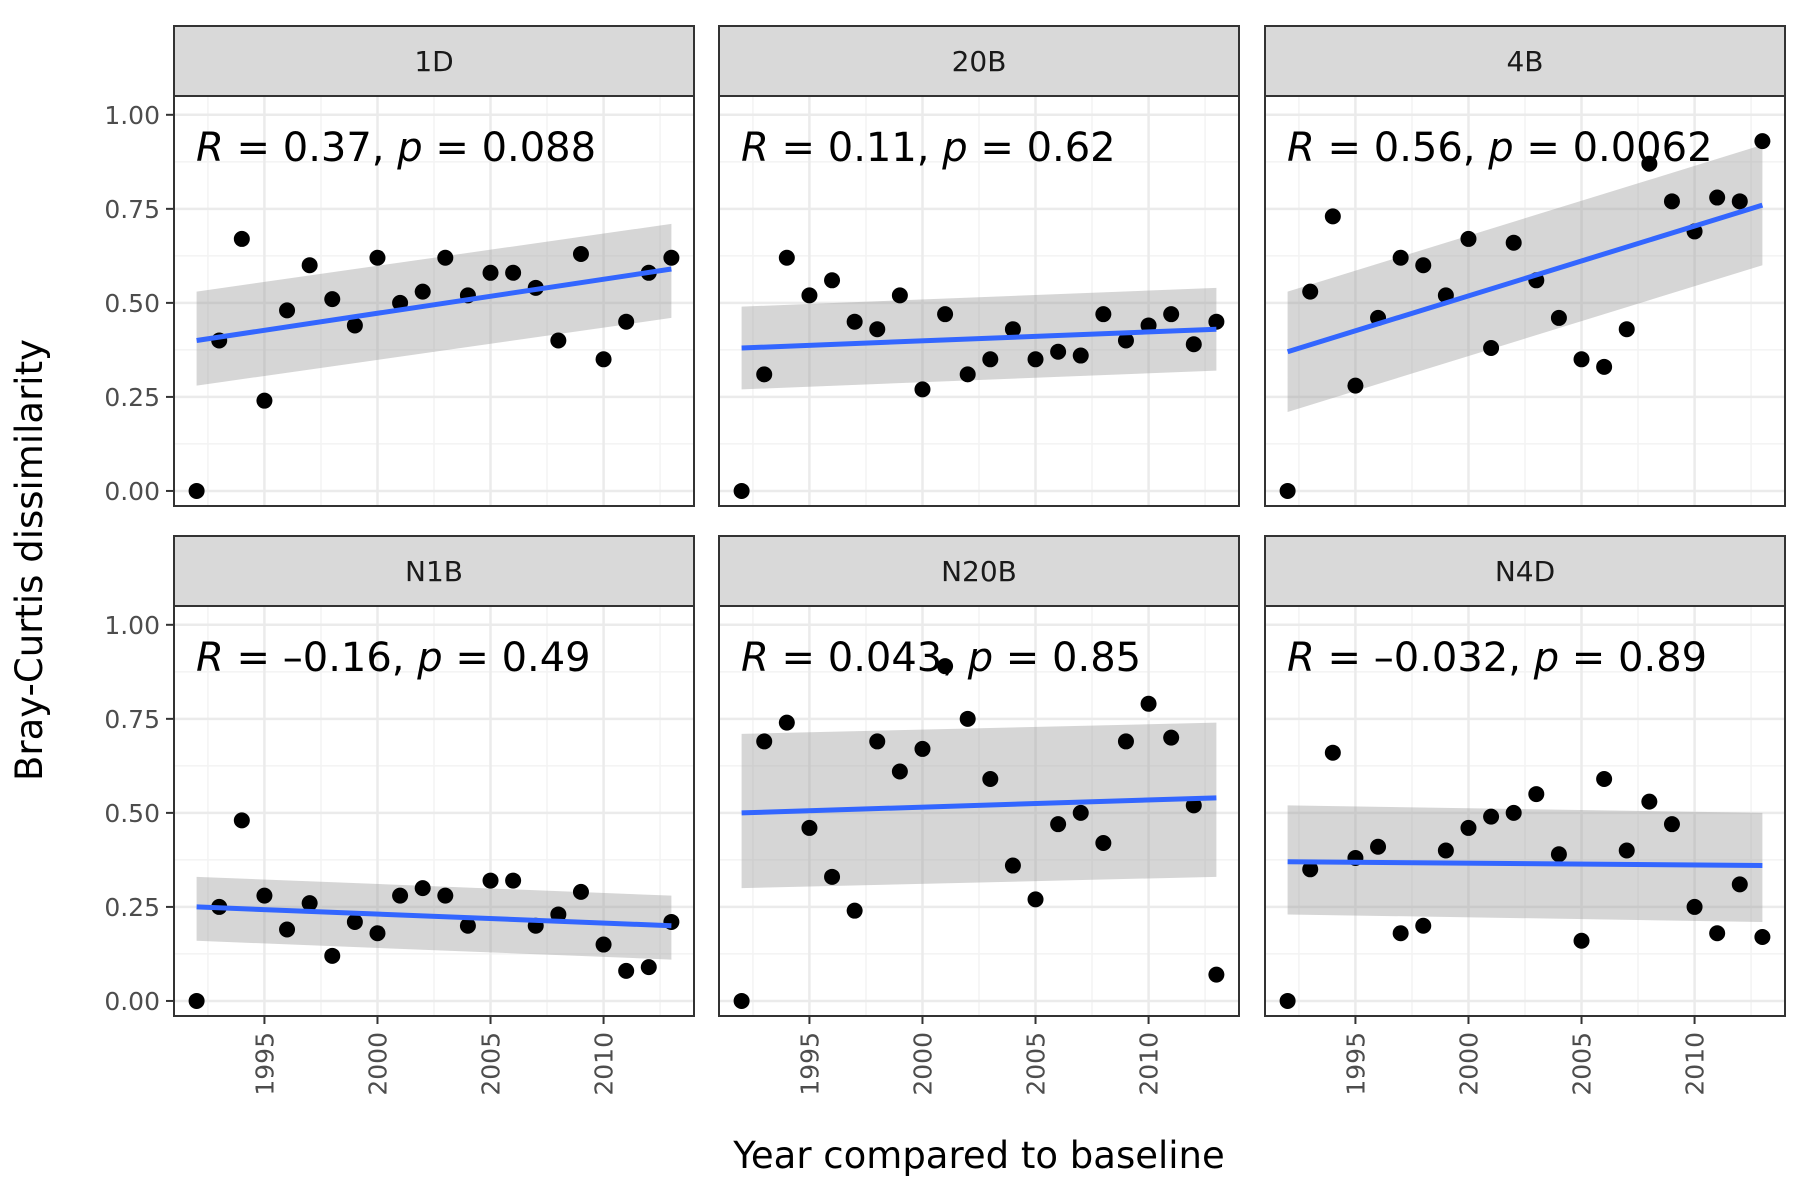 The image size is (1800, 1200). I want to click on panel-n20b: N20B R = 0.043, p = 0.85 1995 2000 2005 2010, so click(979, 815).